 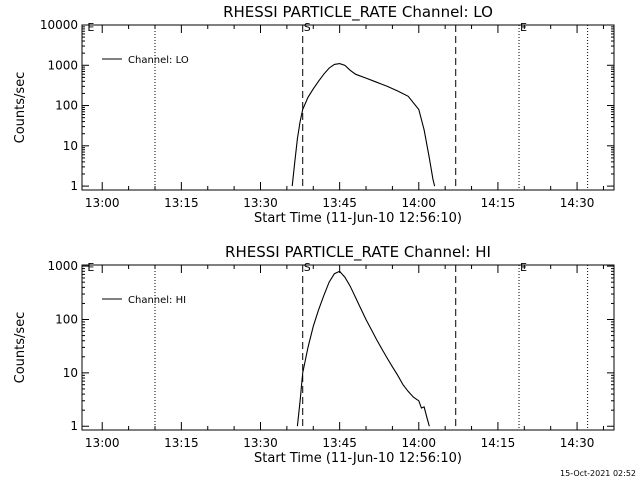 I want to click on panel-2-x-tick-label: 13:15, so click(x=181, y=443).